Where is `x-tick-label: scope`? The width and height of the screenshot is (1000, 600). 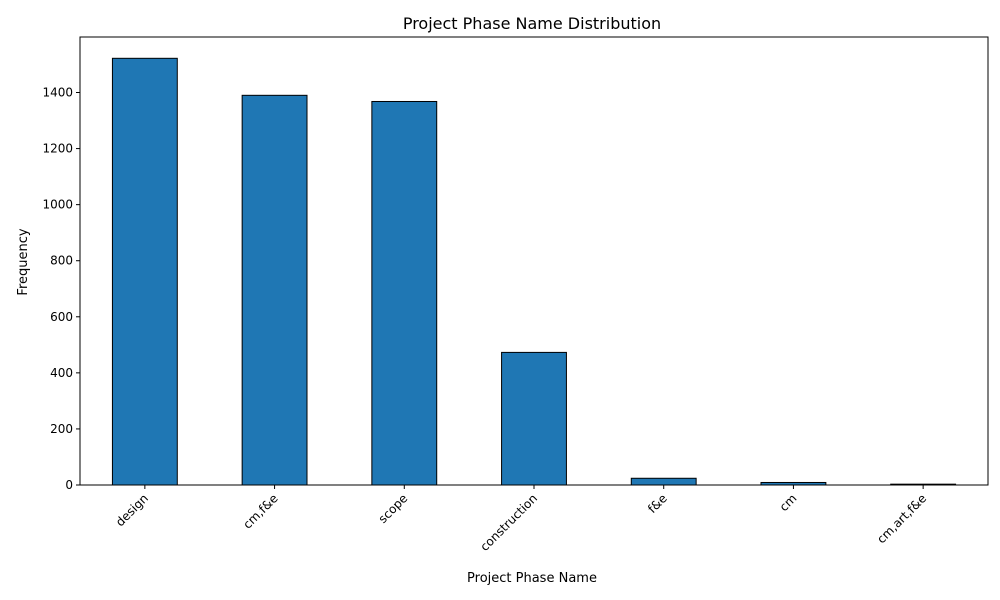
x-tick-label: scope is located at coordinates (393, 508).